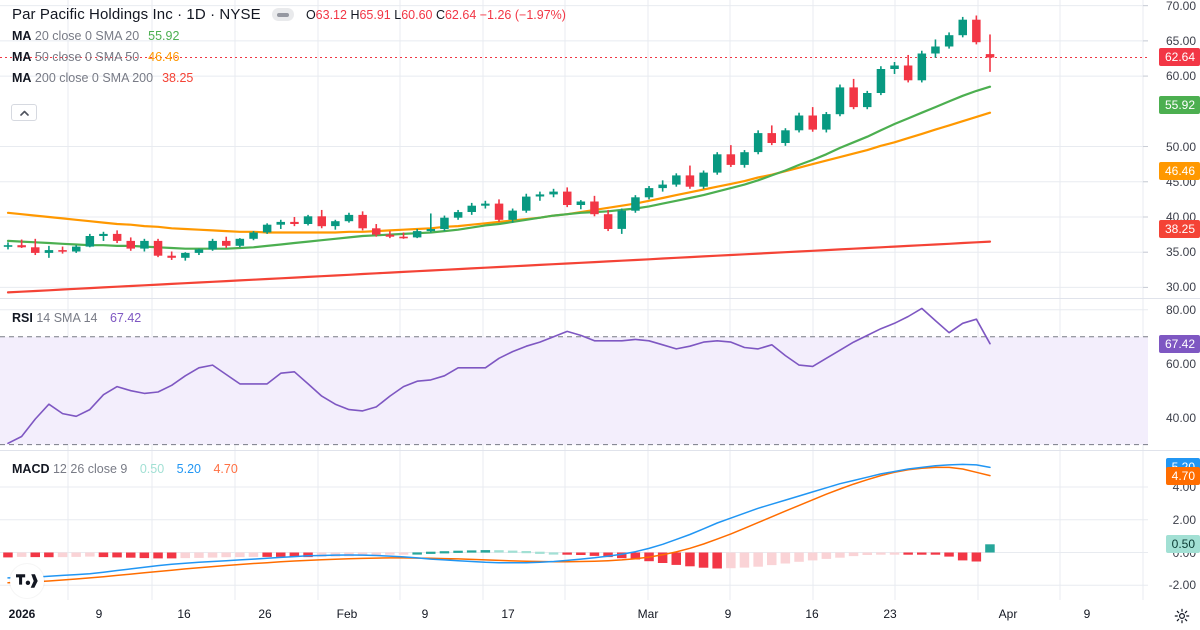 The image size is (1200, 630). Describe the element at coordinates (1182, 544) in the screenshot. I see `macd-hist-badge: 0.50` at that location.